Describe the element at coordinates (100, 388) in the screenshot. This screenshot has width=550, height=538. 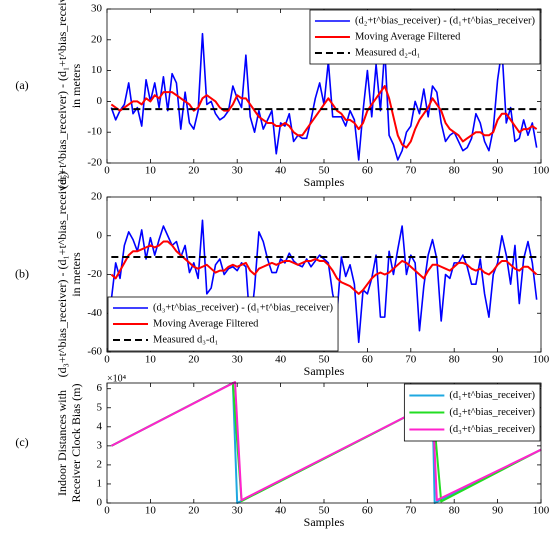
I see `y-tick-label: 6` at that location.